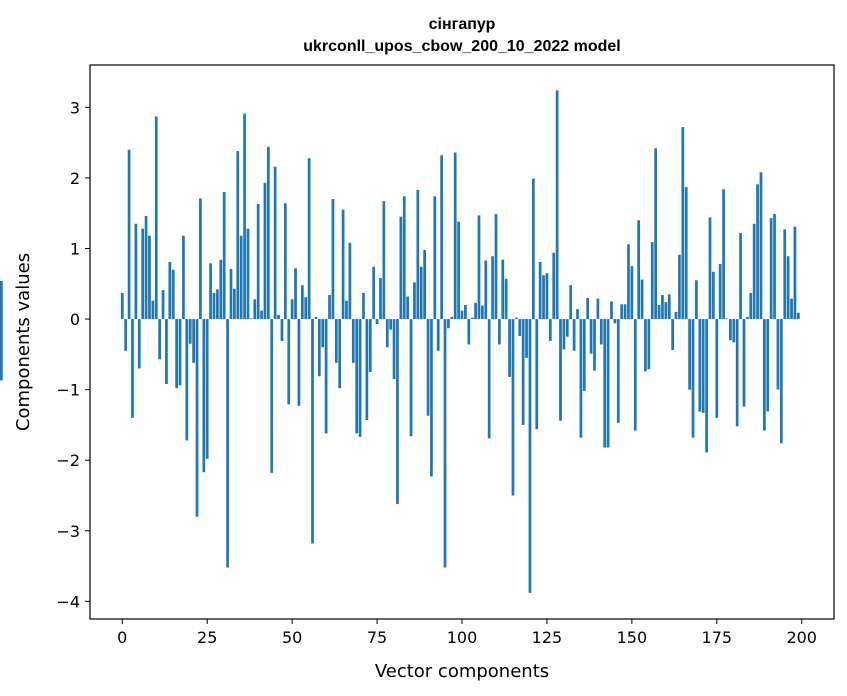  Describe the element at coordinates (292, 637) in the screenshot. I see `x-tick-label: 50` at that location.